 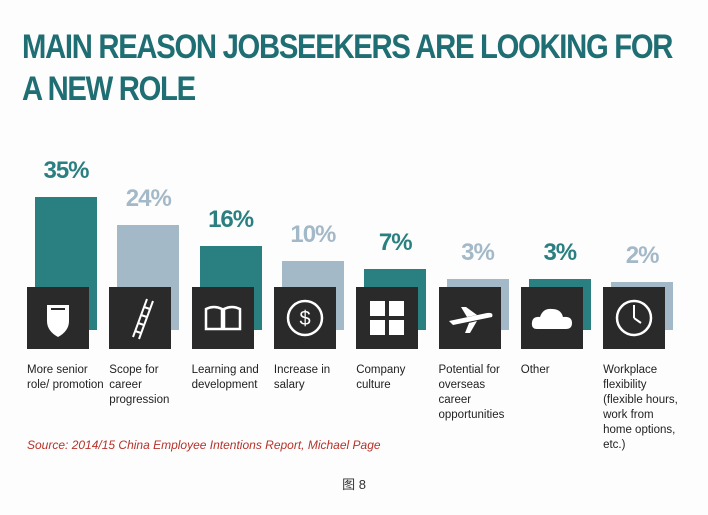 I want to click on icon-box: $, so click(x=304, y=318).